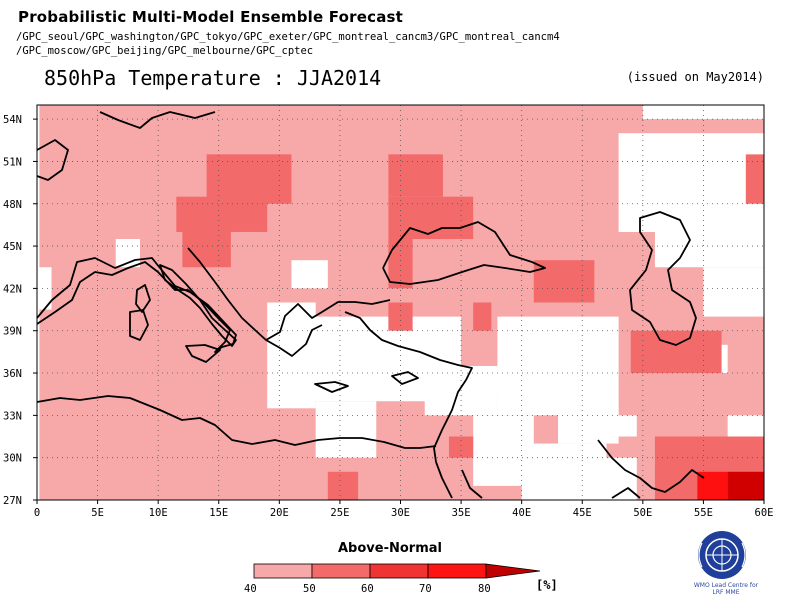  I want to click on lat-tick-label: 48N, so click(12, 205).